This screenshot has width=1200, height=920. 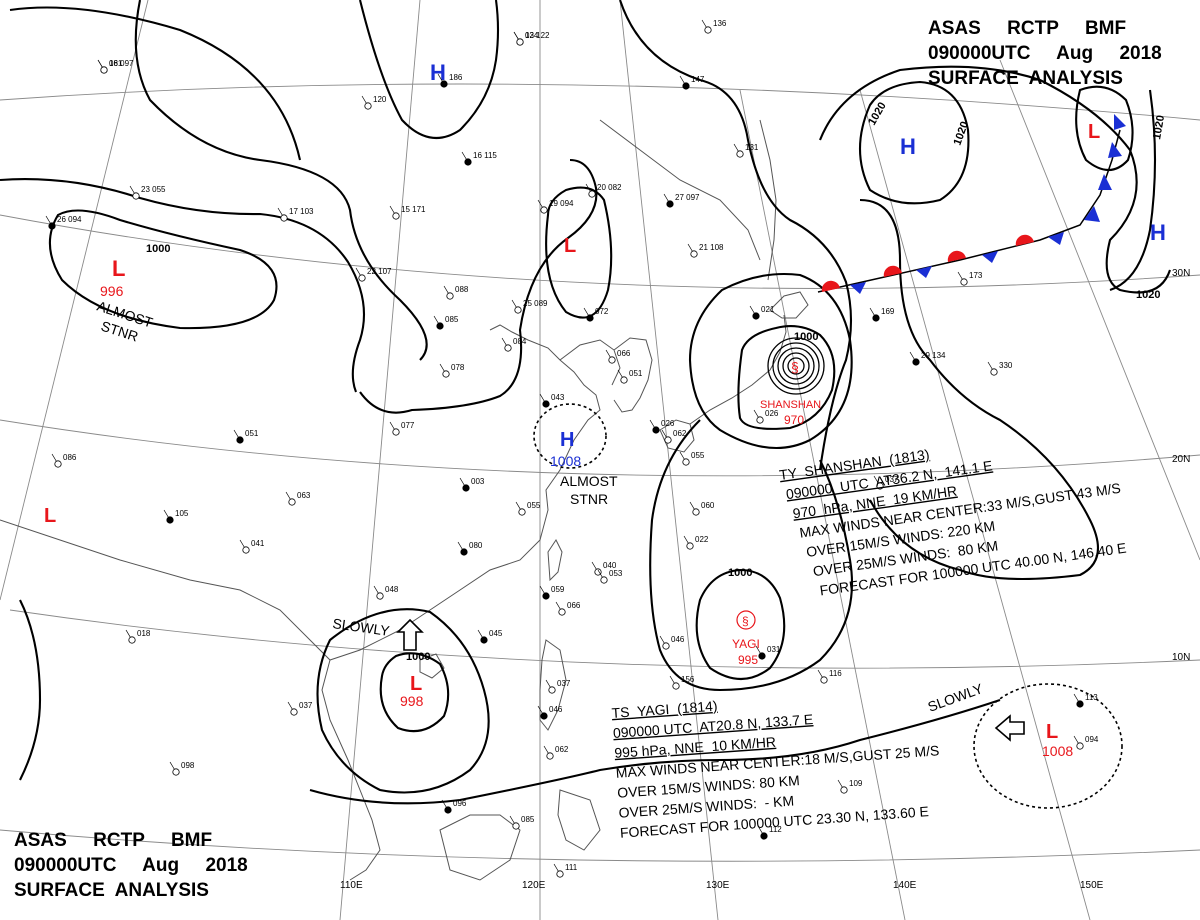 I want to click on low-pressure-value: 998, so click(x=412, y=701).